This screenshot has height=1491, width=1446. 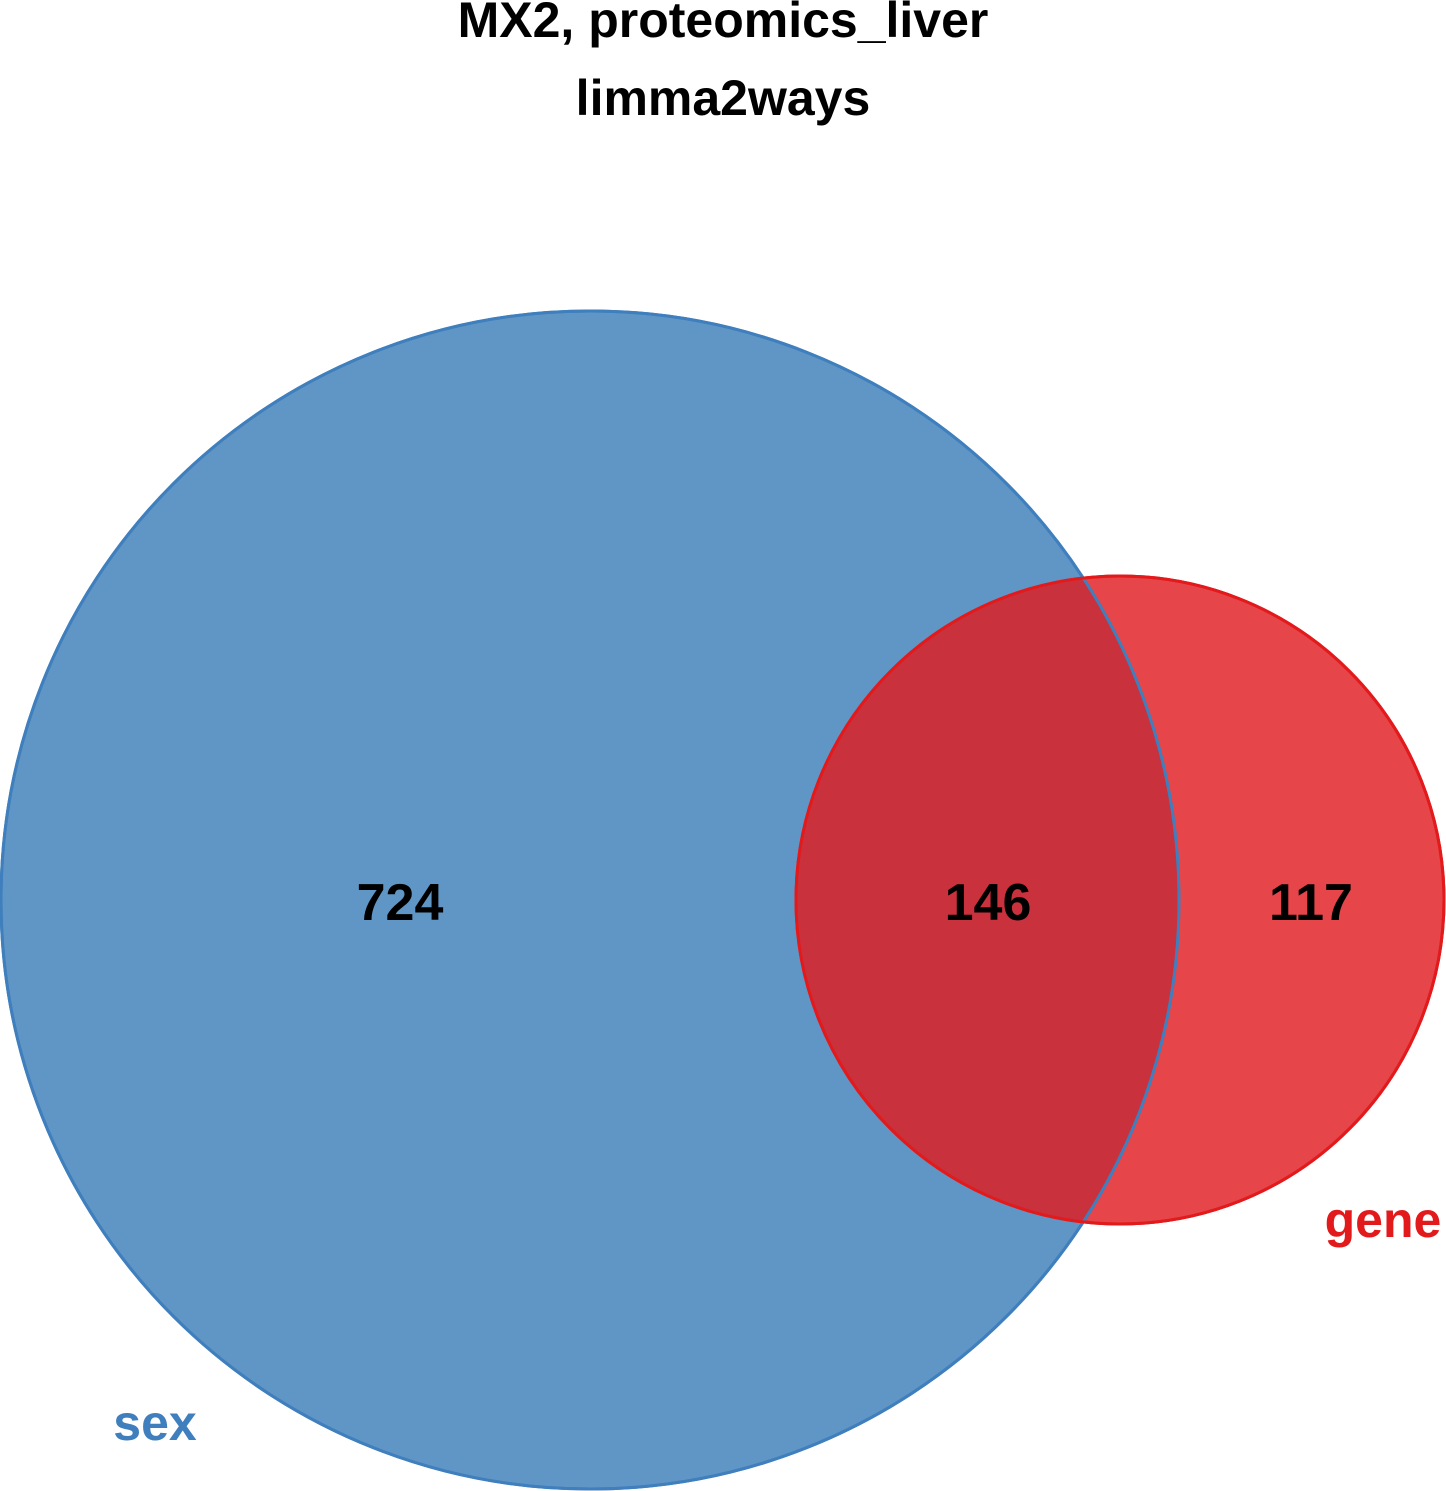 What do you see at coordinates (723, 24) in the screenshot?
I see `chart-title-line1: MX2, proteomics_liver` at bounding box center [723, 24].